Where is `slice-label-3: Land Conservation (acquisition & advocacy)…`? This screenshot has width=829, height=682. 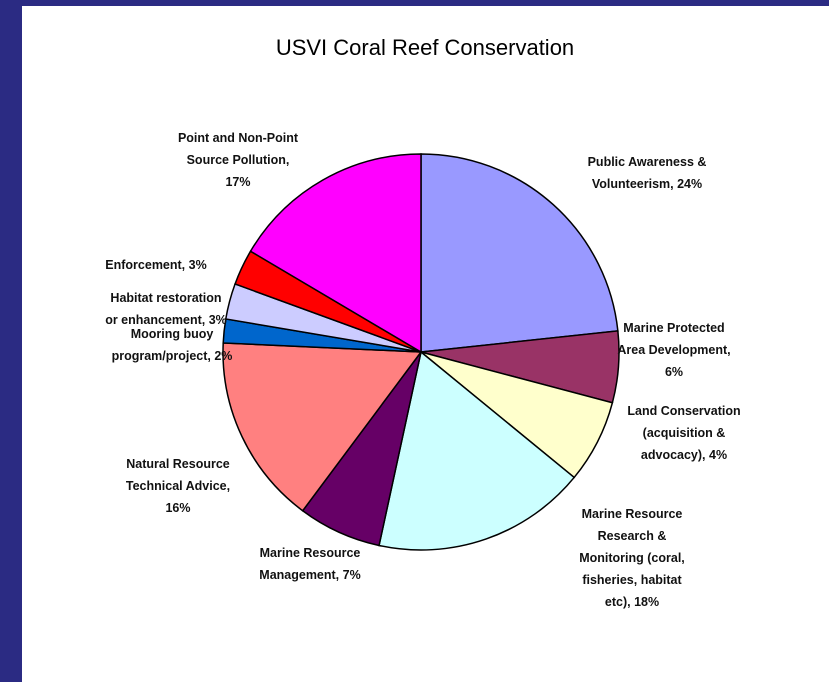 slice-label-3: Land Conservation (acquisition & advocacy)… is located at coordinates (683, 433).